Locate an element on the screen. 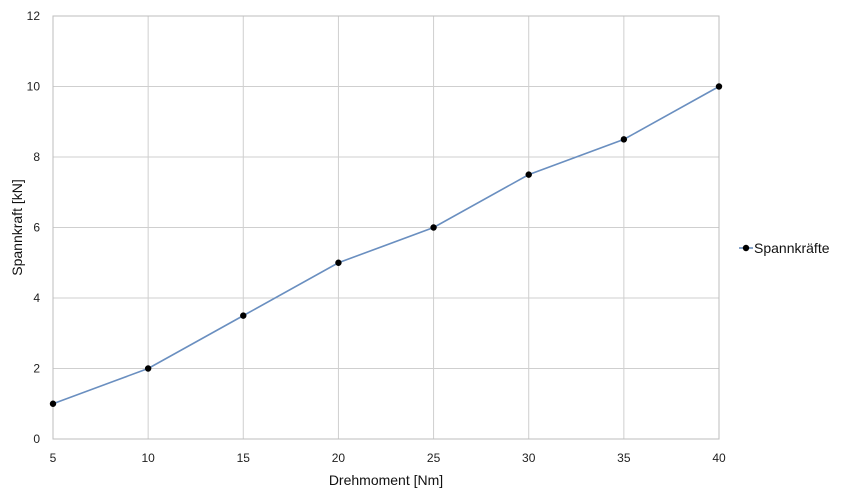 This screenshot has height=495, width=855. x-tick-label: 5 is located at coordinates (53, 458).